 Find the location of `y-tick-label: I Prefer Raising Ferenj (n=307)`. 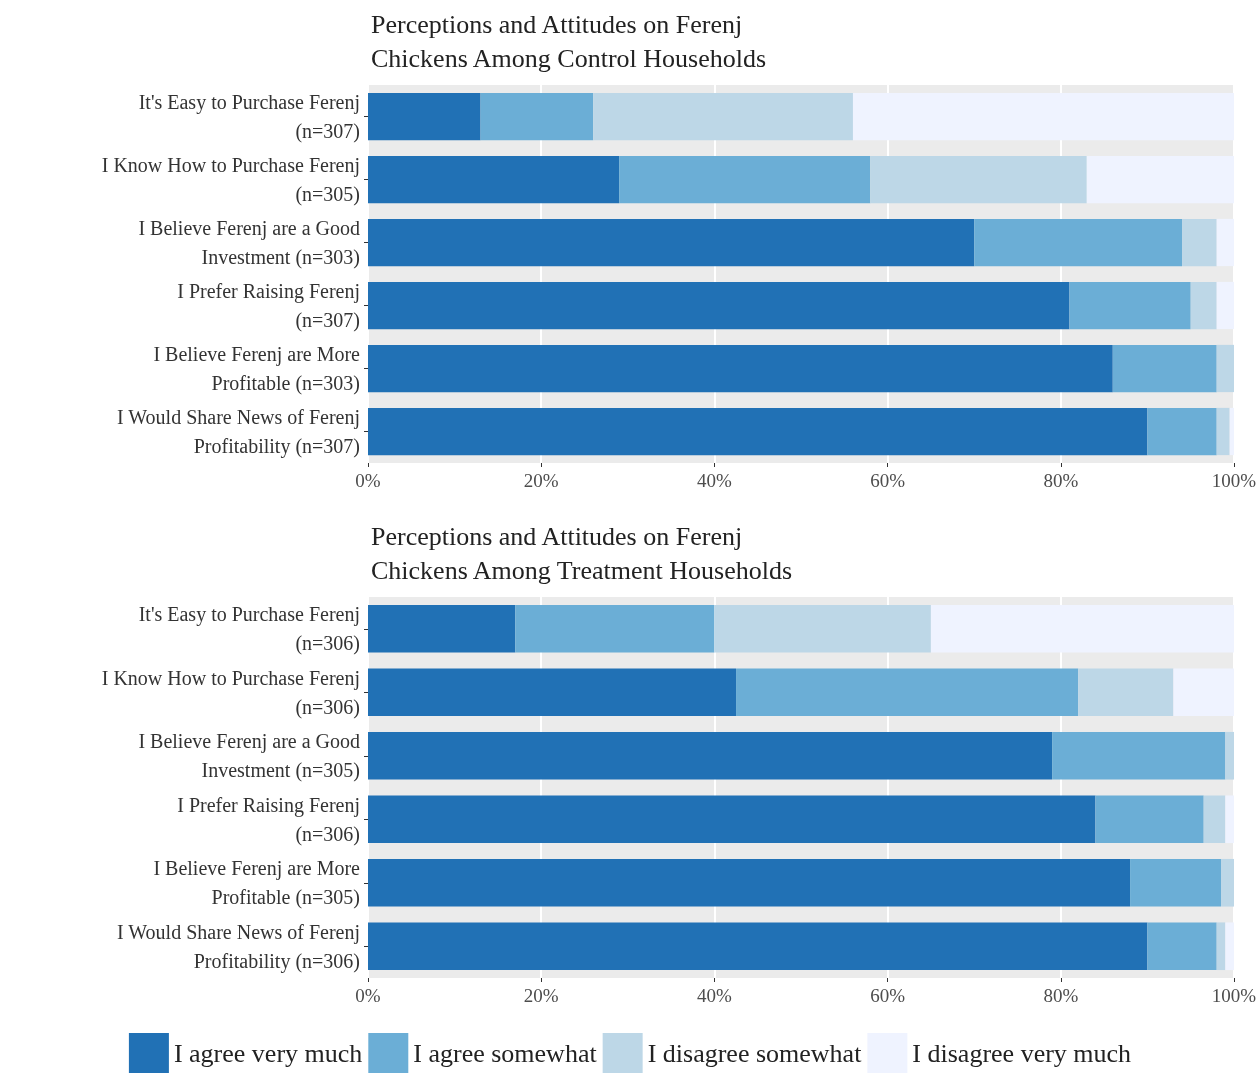

y-tick-label: I Prefer Raising Ferenj (n=307) is located at coordinates (268, 306).